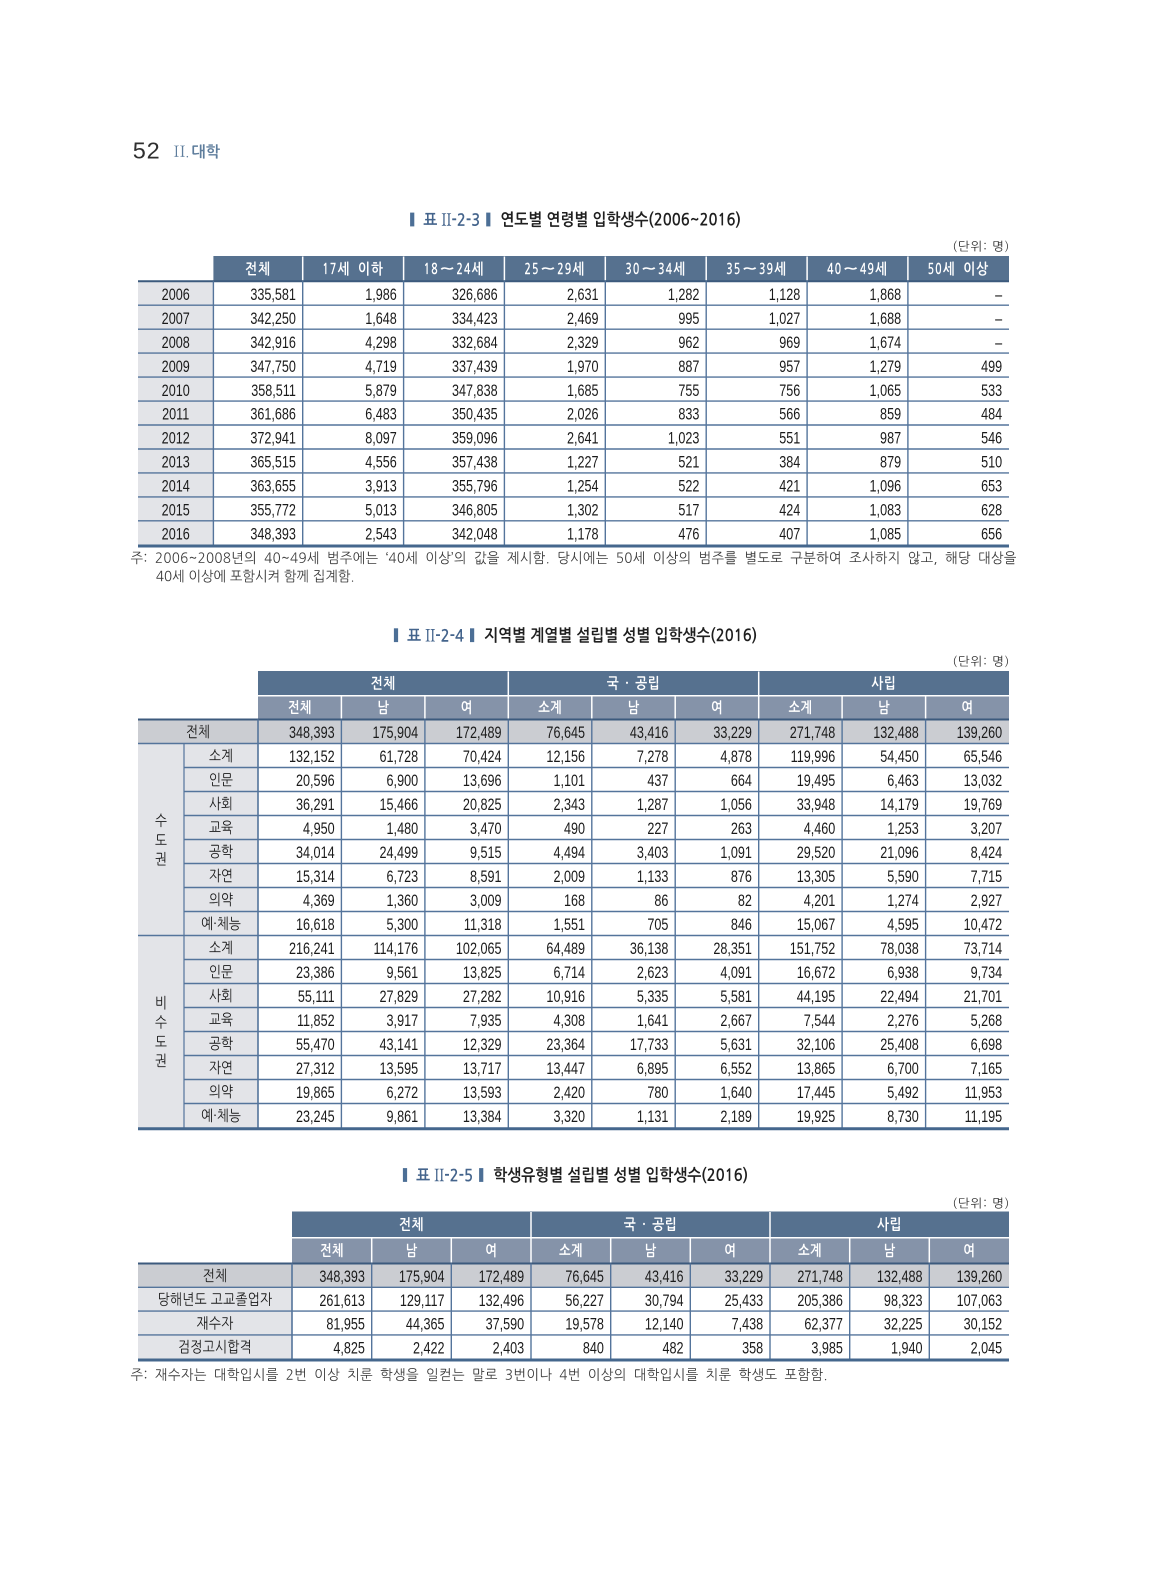 The image size is (1159, 1576). I want to click on svg-text: 23,386, so click(315, 974).